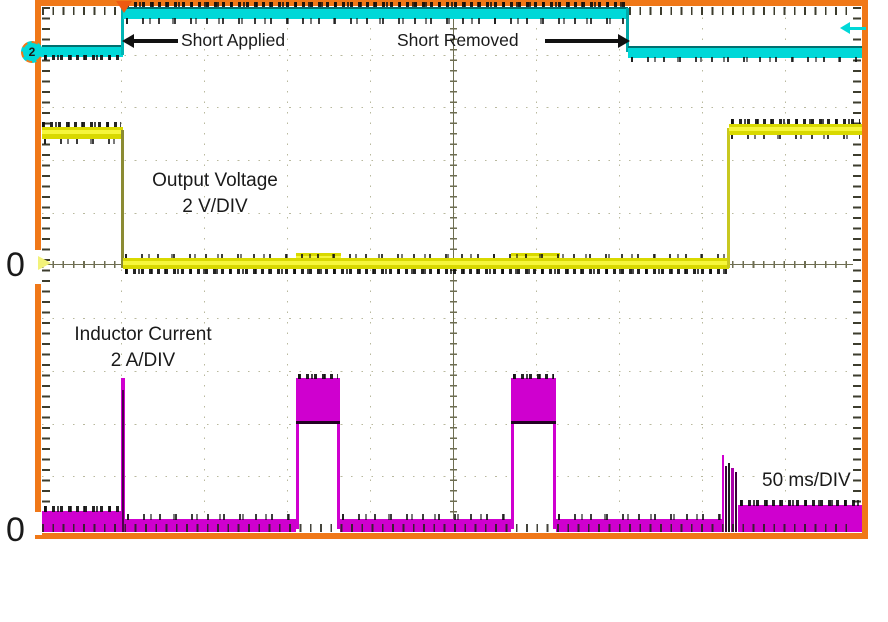 Image resolution: width=888 pixels, height=622 pixels. I want to click on vout-noise-post-top, so click(795, 121).